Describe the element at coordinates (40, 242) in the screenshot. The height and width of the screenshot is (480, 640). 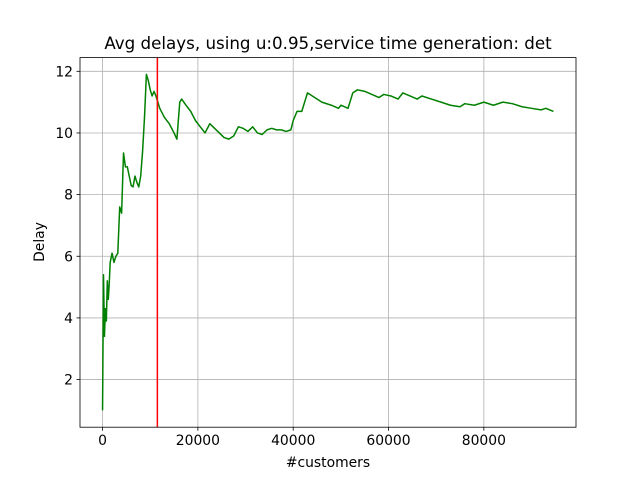
I see `y-axis-label: Delay` at that location.